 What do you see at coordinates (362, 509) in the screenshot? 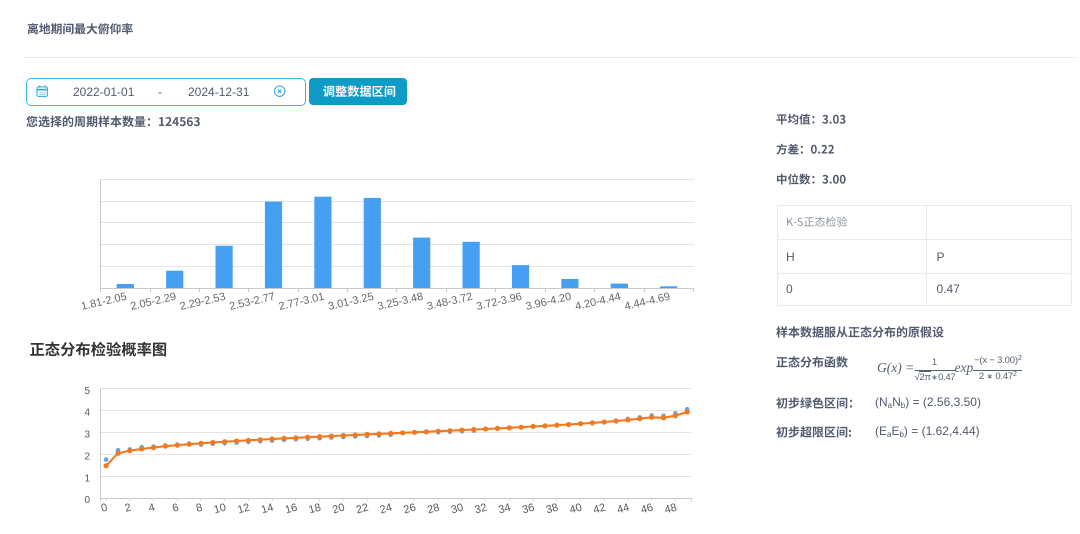
I see `svg-text: 22` at bounding box center [362, 509].